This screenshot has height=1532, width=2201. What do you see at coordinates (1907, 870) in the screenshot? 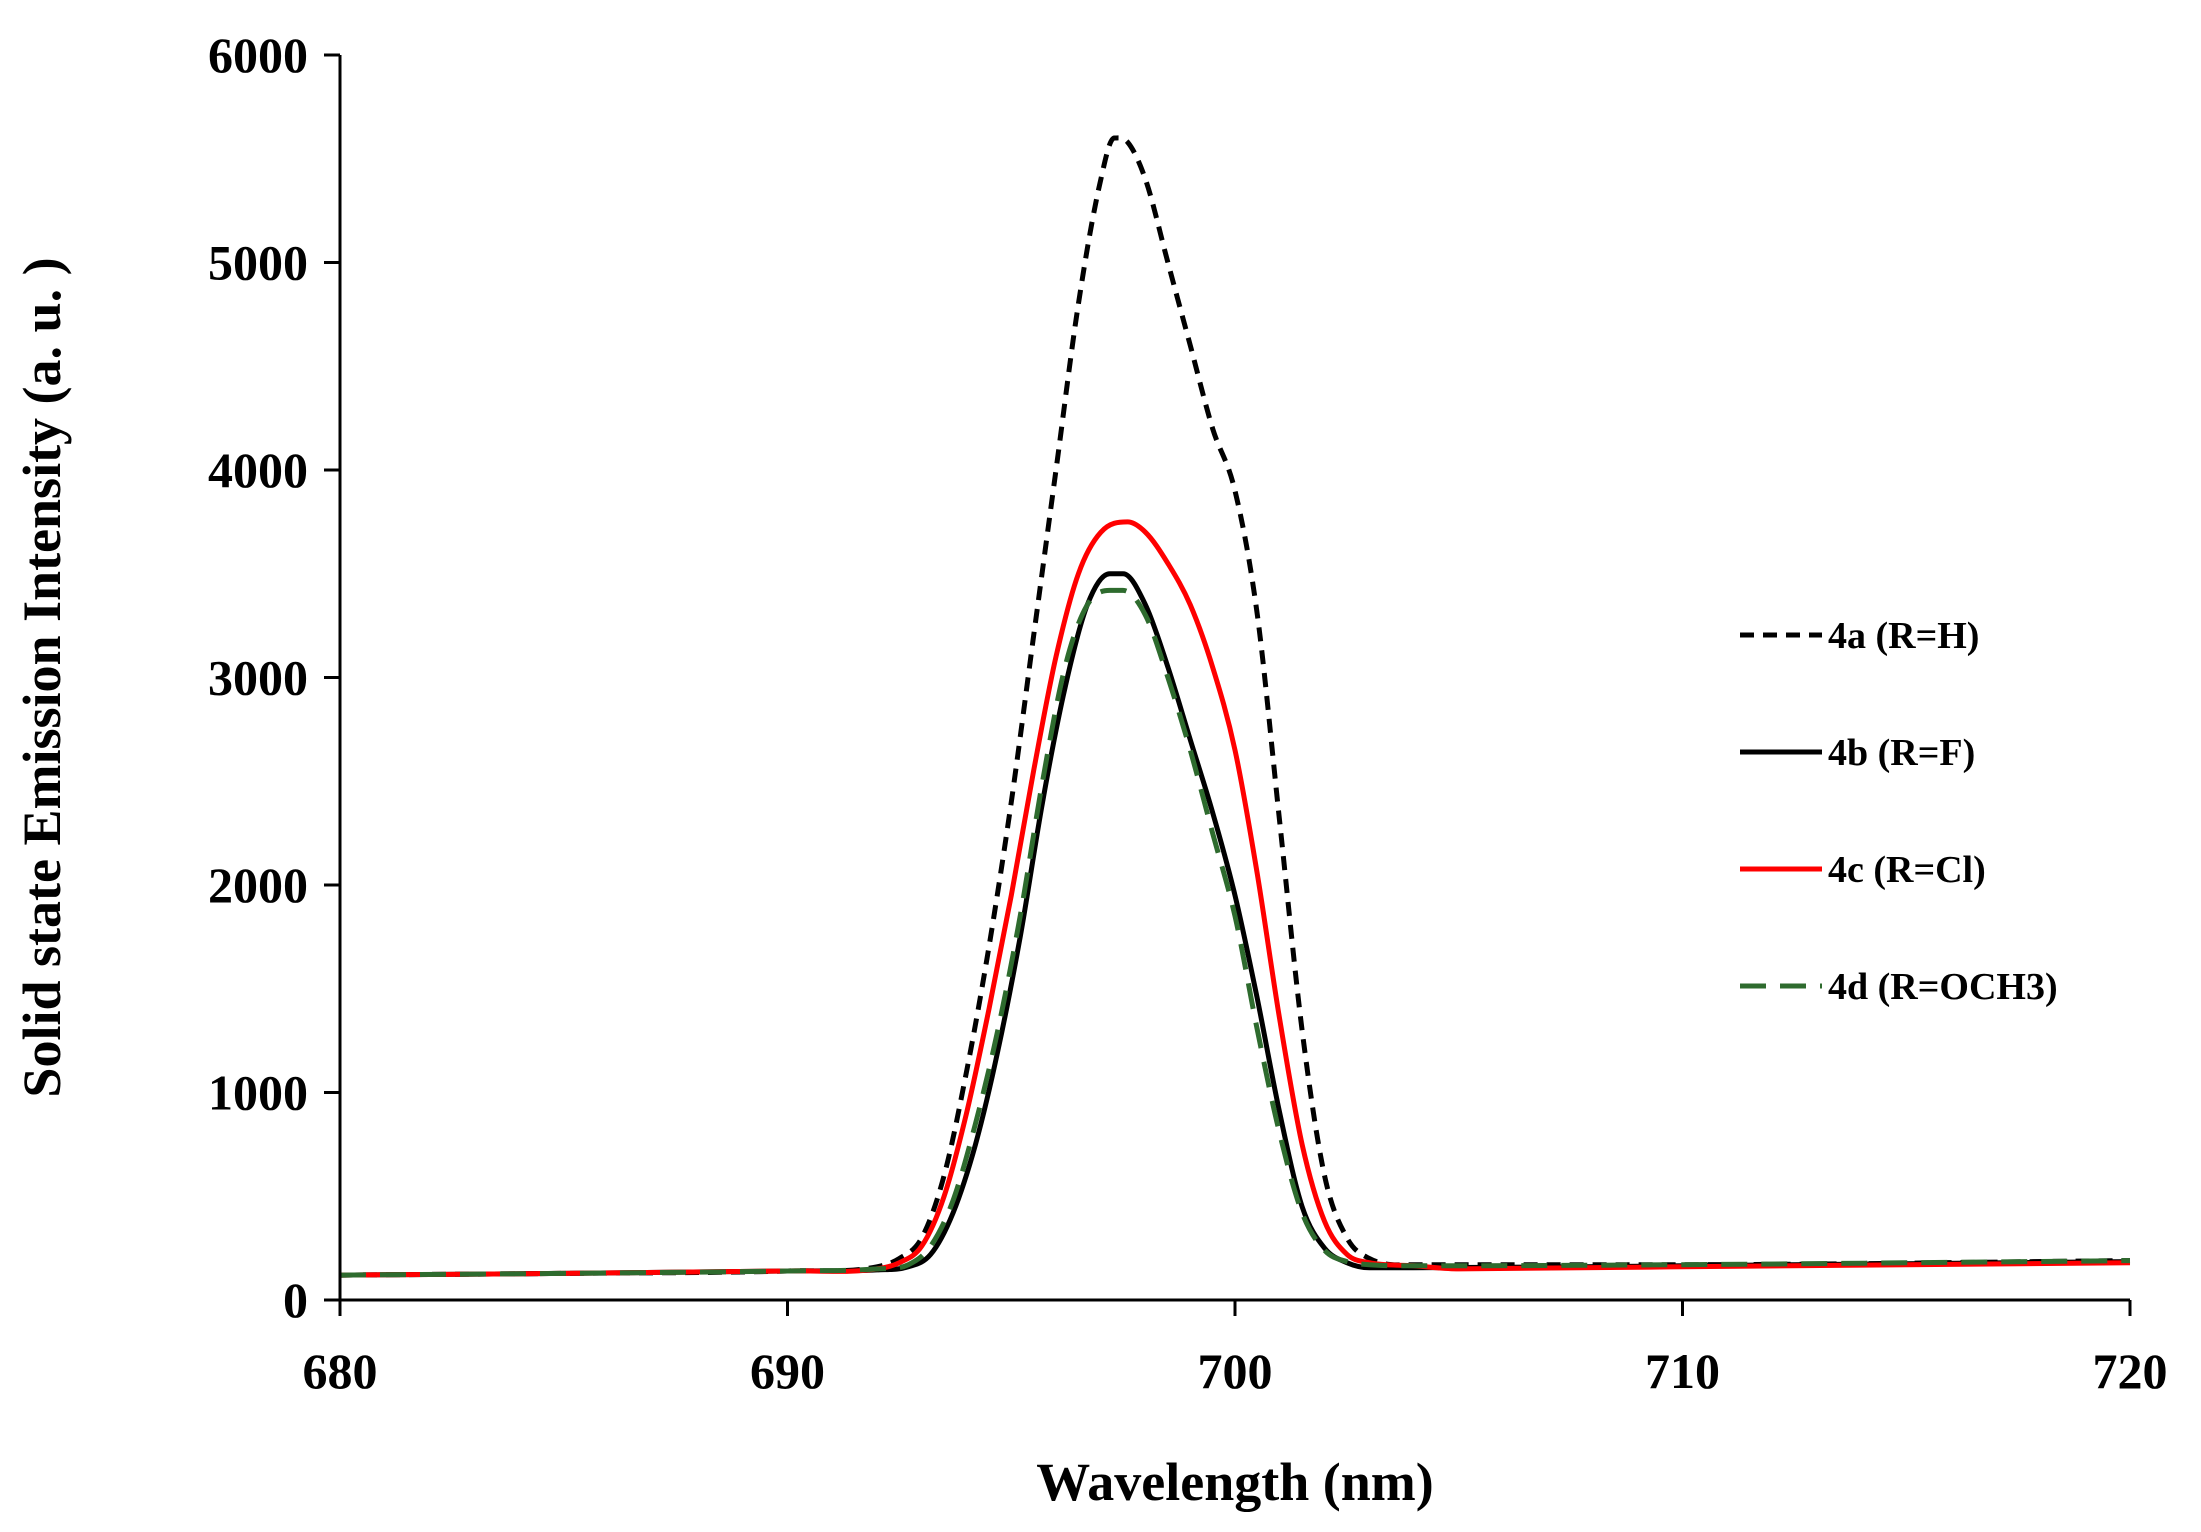
I see `legend-label-3: 4c (R=Cl)` at bounding box center [1907, 870].